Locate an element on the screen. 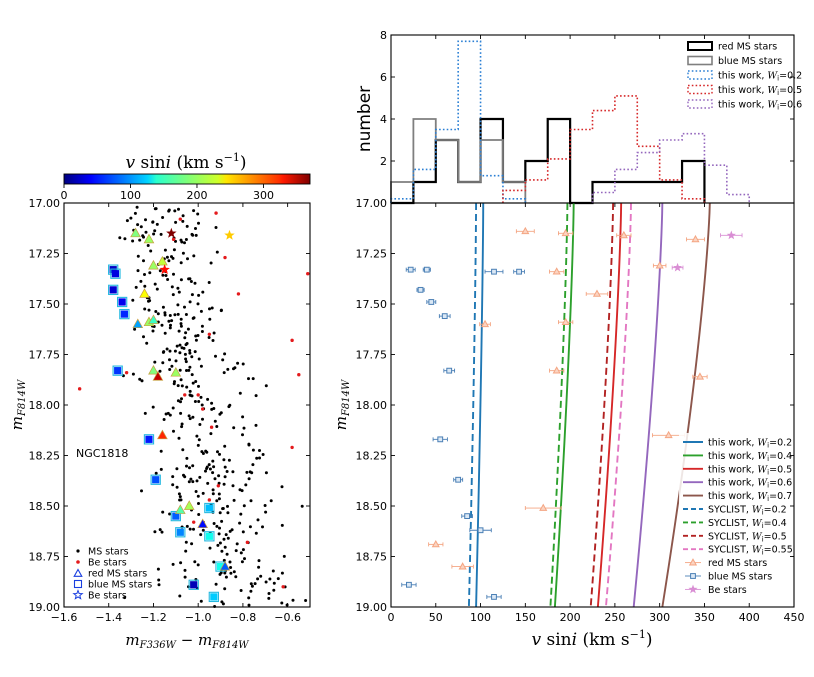 The width and height of the screenshot is (814, 677). histogram-legend-label: this work, Wi=0.5 is located at coordinates (760, 91).